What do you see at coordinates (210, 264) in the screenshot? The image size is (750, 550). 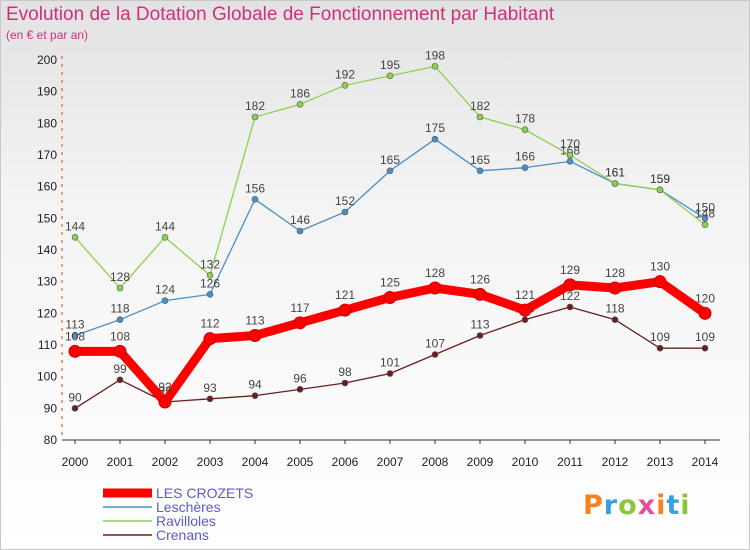 I see `data-label: 132` at bounding box center [210, 264].